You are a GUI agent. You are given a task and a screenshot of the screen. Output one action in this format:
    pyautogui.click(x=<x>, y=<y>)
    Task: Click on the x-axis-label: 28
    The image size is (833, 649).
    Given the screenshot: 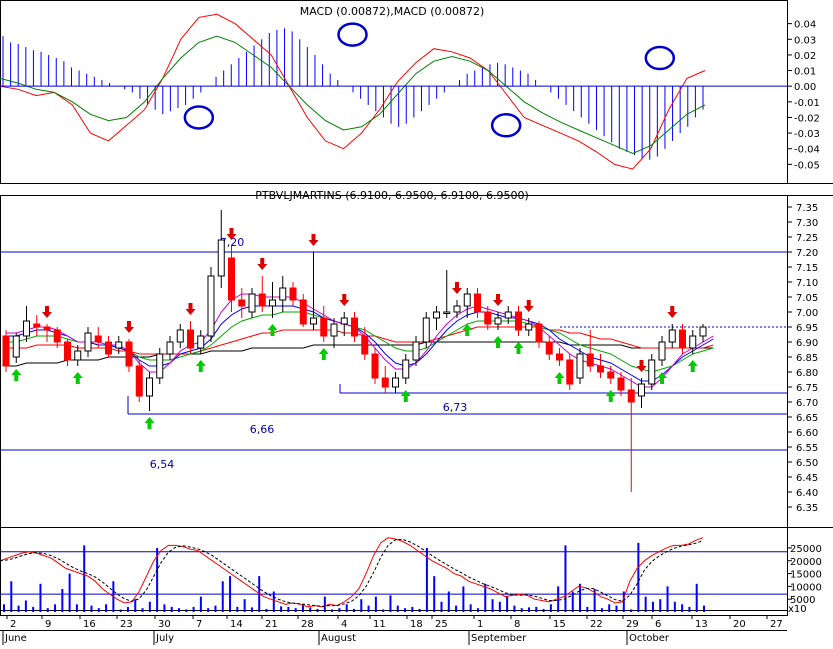 What is the action you would take?
    pyautogui.click(x=307, y=624)
    